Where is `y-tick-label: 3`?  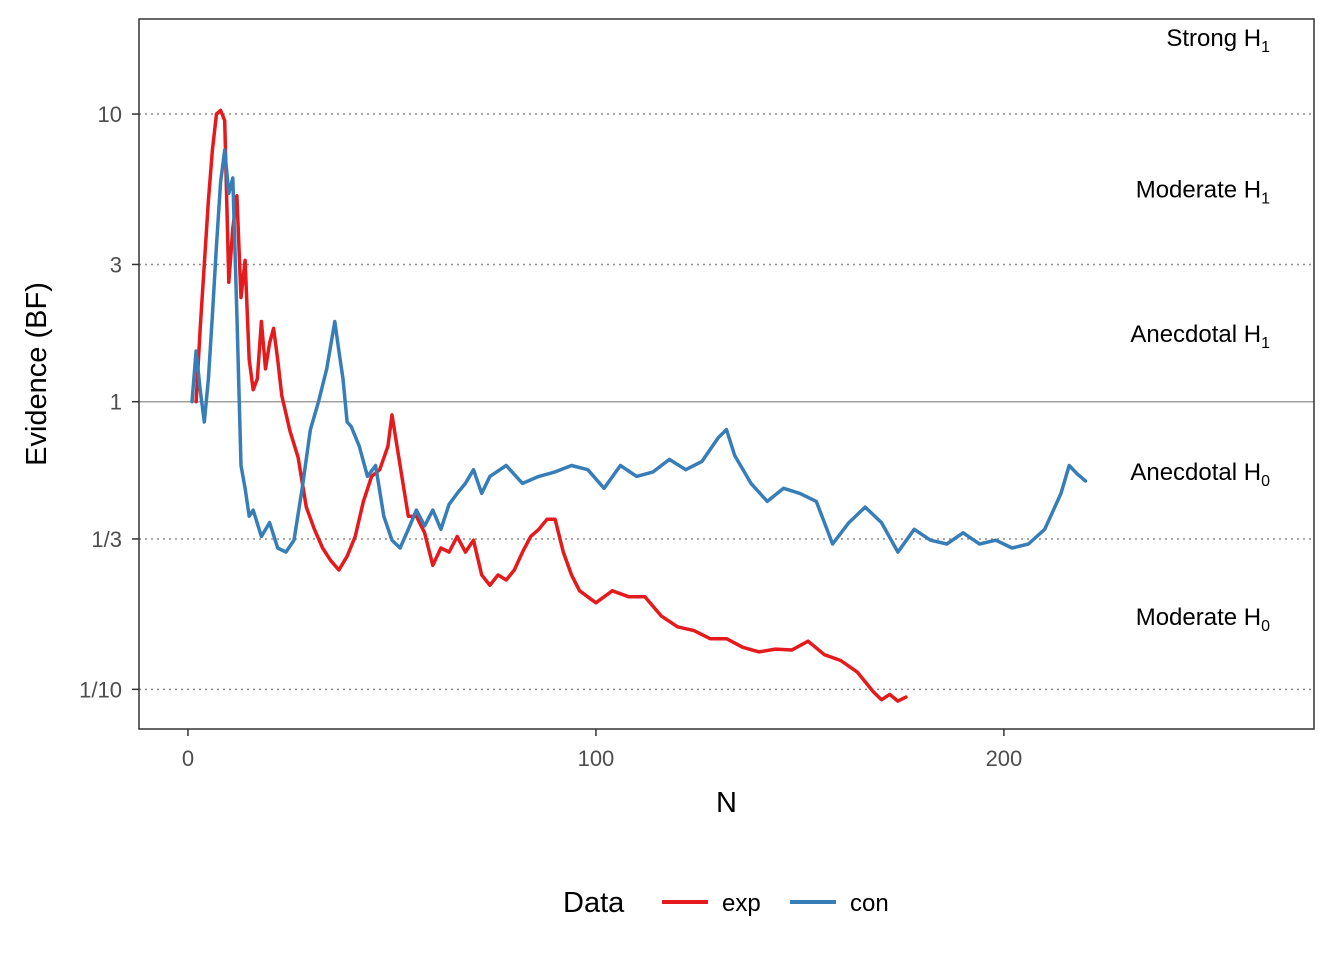 y-tick-label: 3 is located at coordinates (116, 264).